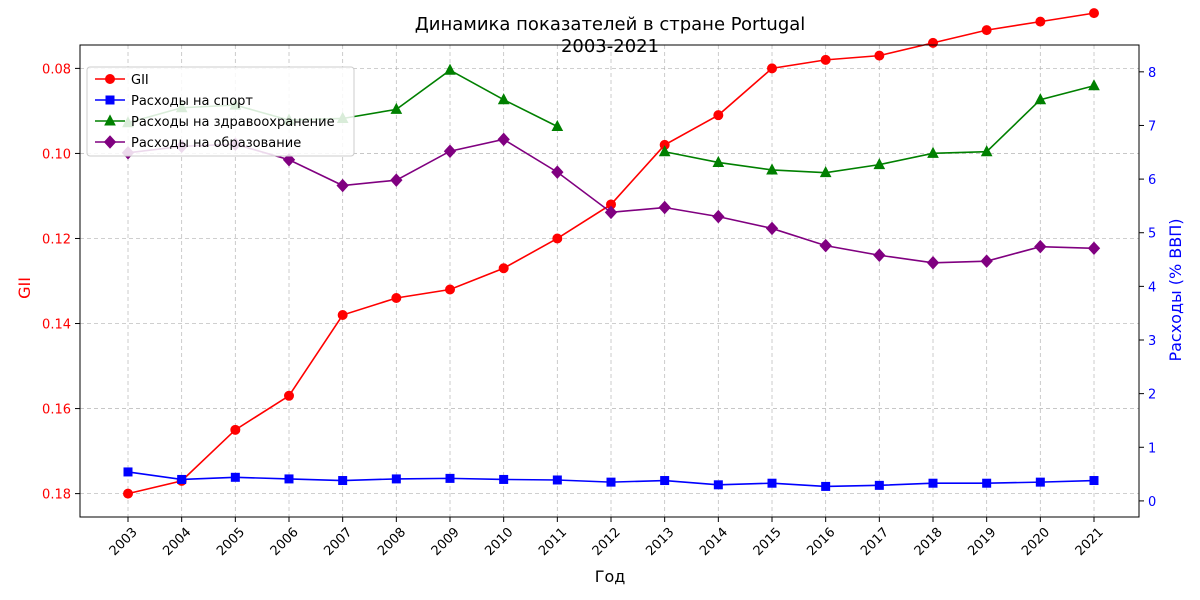 Image resolution: width=1200 pixels, height=600 pixels. Describe the element at coordinates (875, 542) in the screenshot. I see `x-tick-label: 2017` at that location.